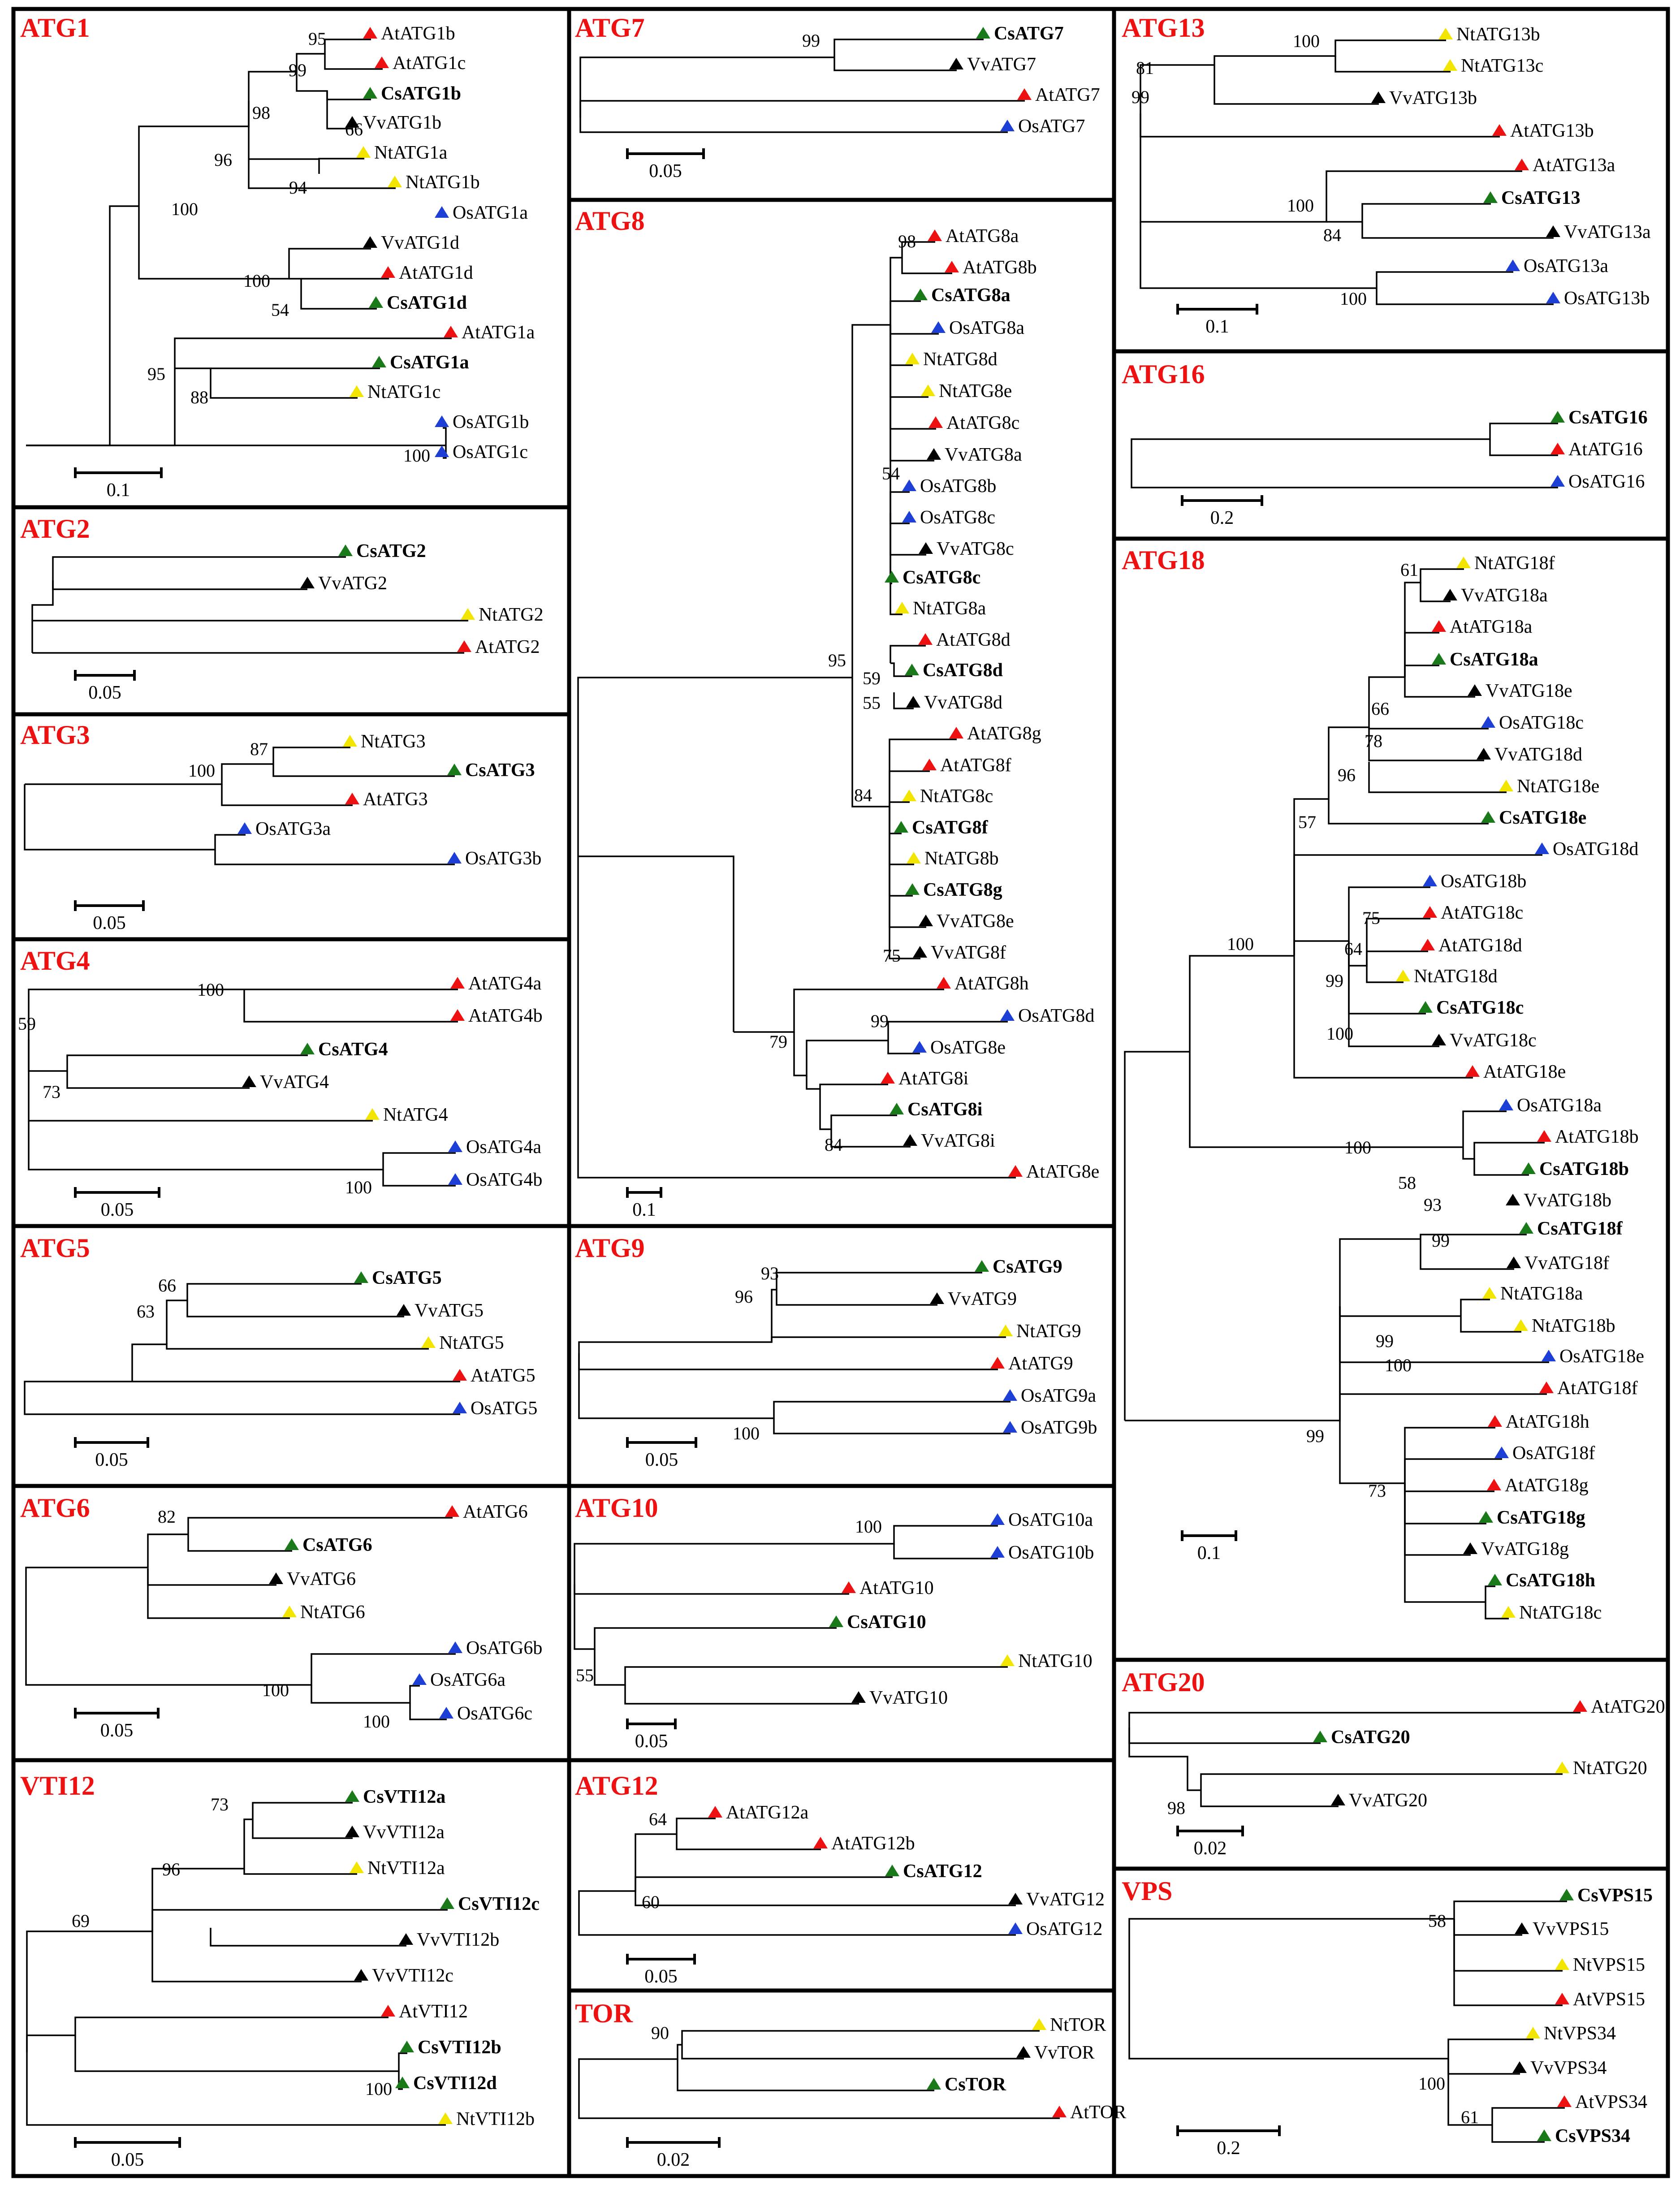 Image resolution: width=1680 pixels, height=2185 pixels. What do you see at coordinates (1525, 1549) in the screenshot?
I see `leaf-label: VvATG18g` at bounding box center [1525, 1549].